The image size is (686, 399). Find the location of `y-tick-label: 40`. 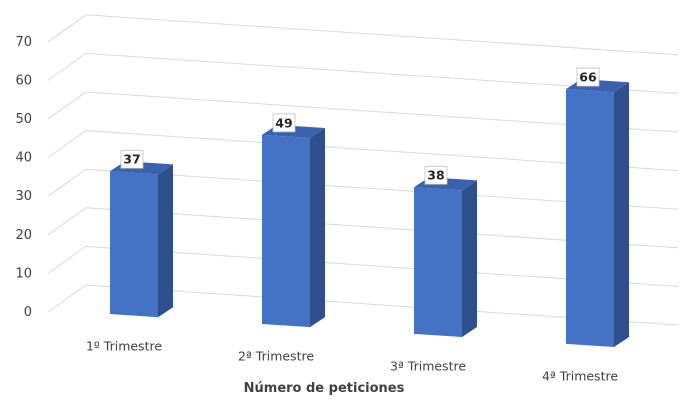

y-tick-label: 40 is located at coordinates (23, 158).